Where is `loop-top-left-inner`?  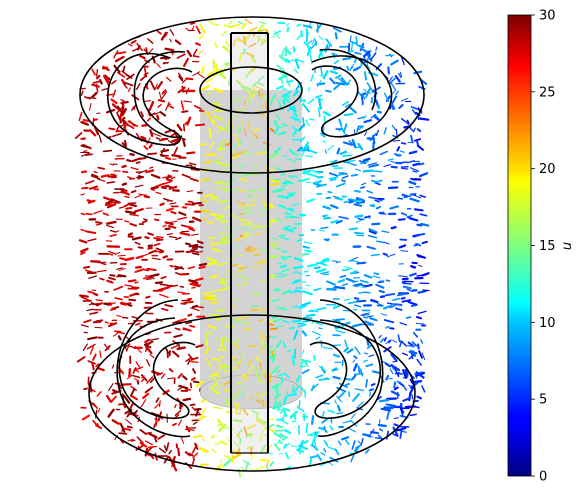
loop-top-left-inner is located at coordinates (159, 95).